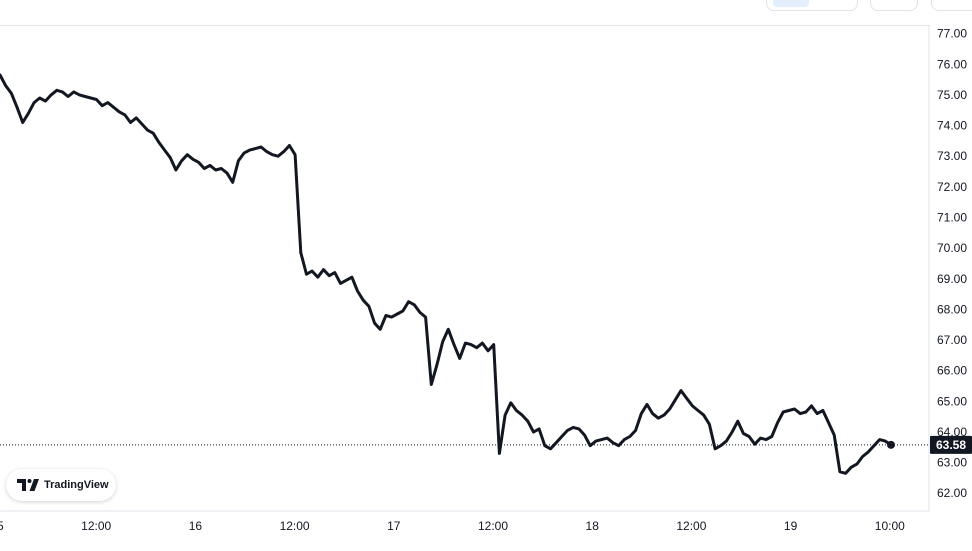 The image size is (972, 551). I want to click on last-price-label-bg, so click(951, 444).